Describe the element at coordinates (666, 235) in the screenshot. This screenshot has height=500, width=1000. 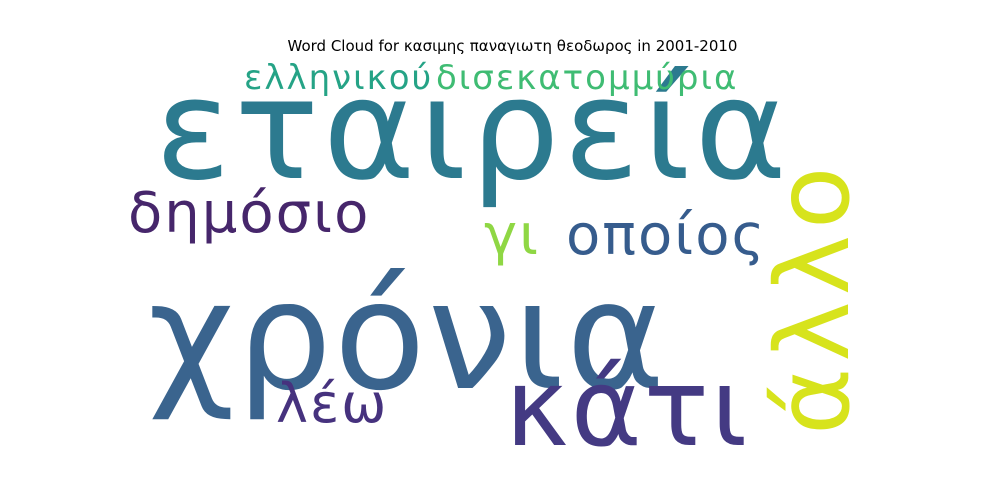
I see `word-5: οποίος` at that location.